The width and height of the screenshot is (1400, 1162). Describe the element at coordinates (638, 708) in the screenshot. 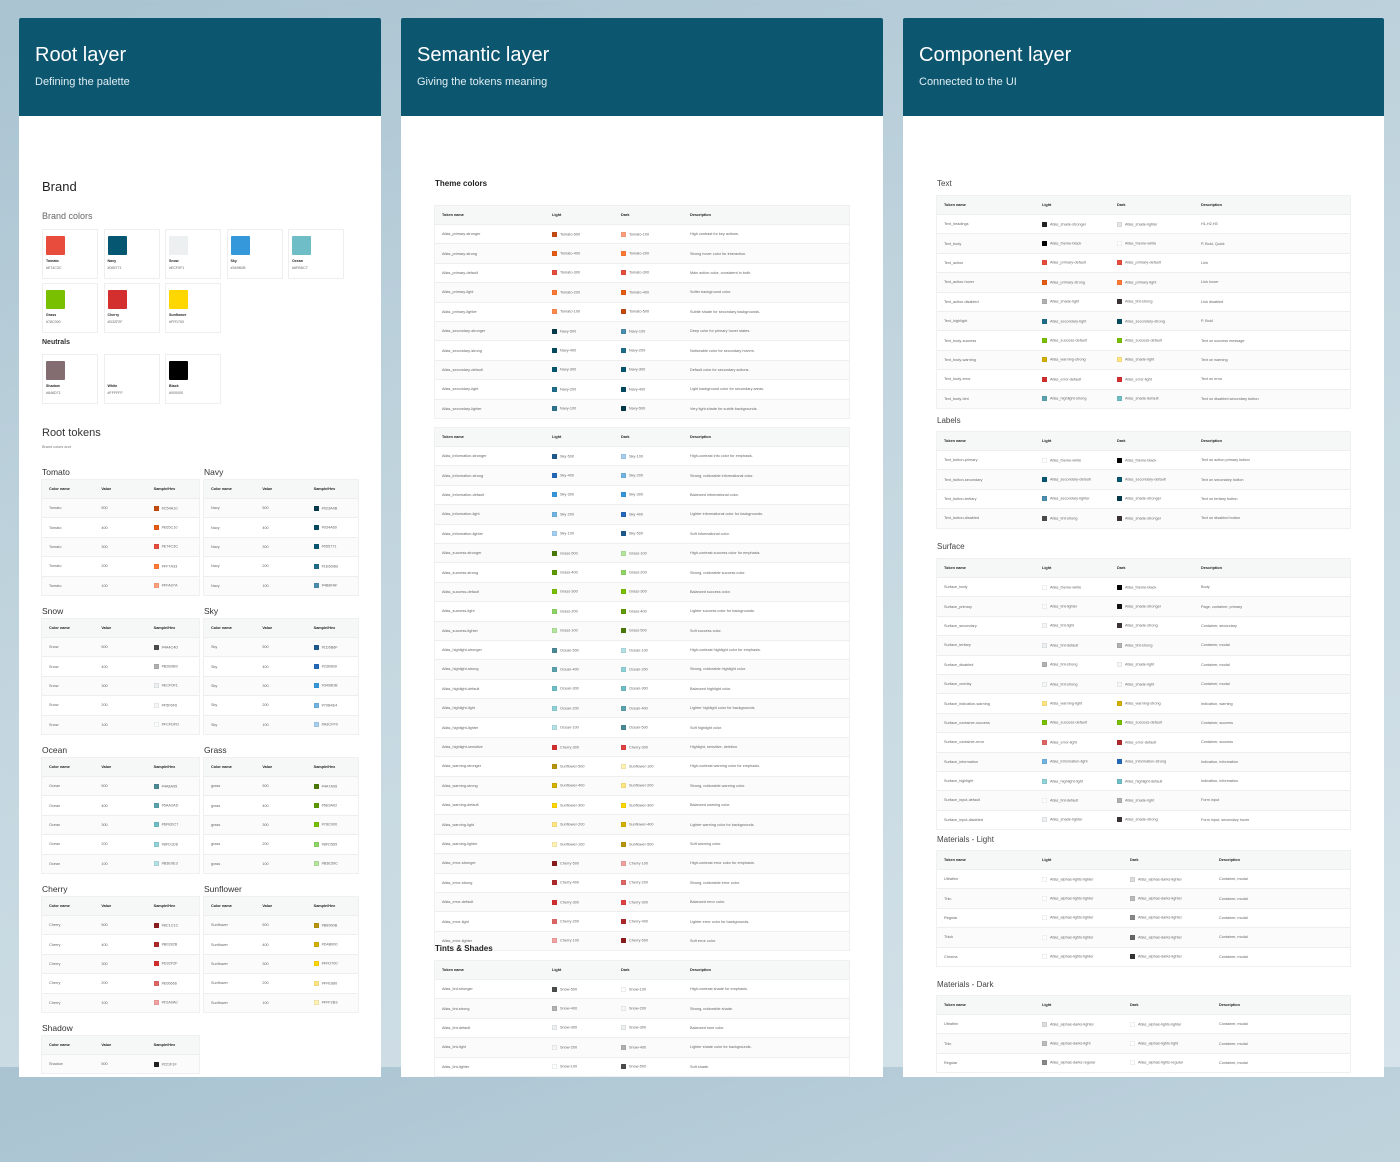

I see `dark-value: Ocean-400` at that location.